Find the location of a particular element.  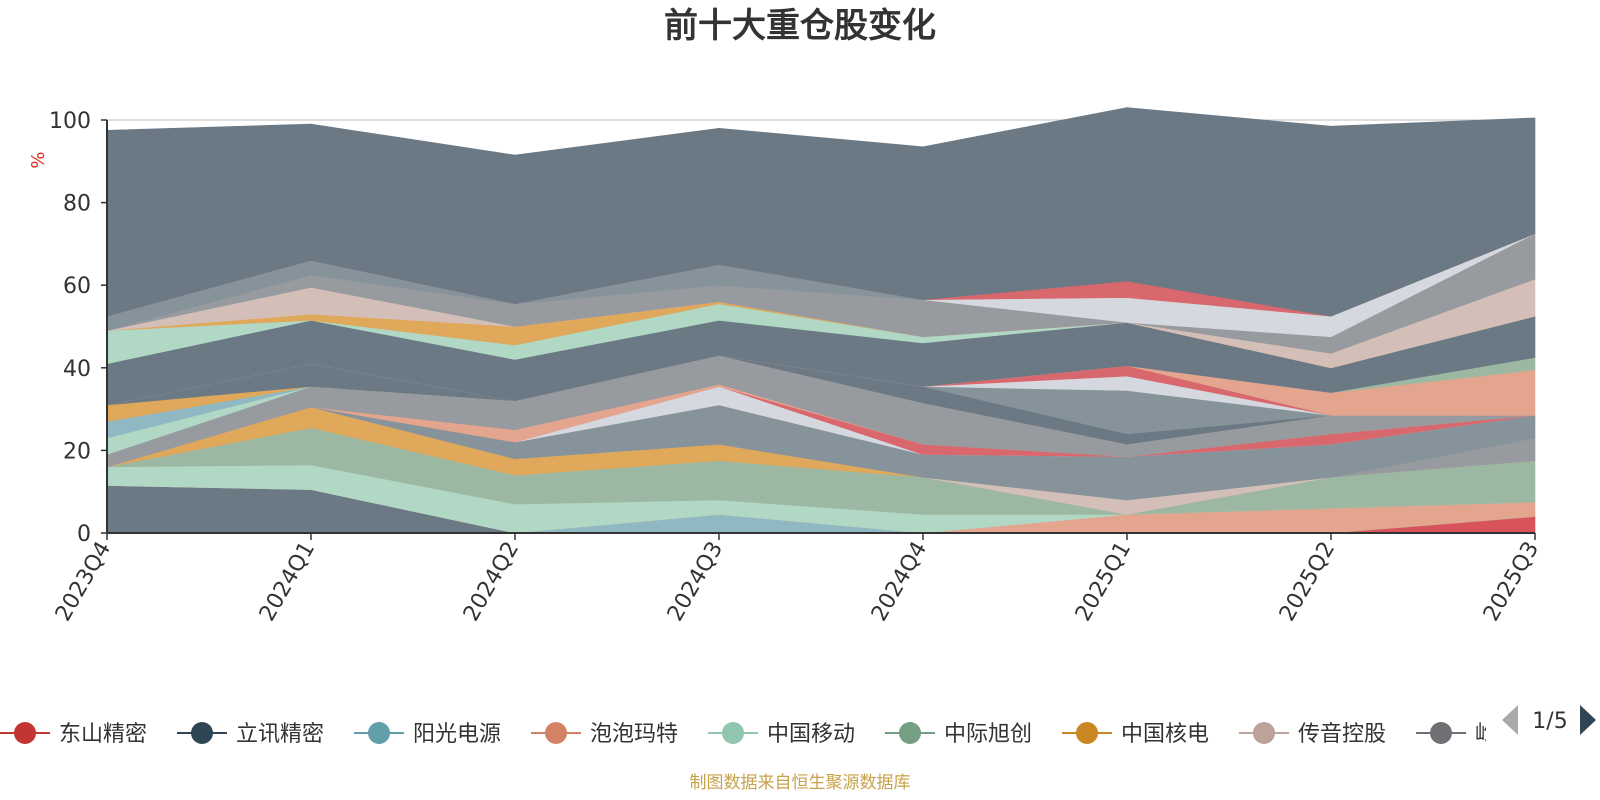

y-tick-label: 60 is located at coordinates (77, 286).